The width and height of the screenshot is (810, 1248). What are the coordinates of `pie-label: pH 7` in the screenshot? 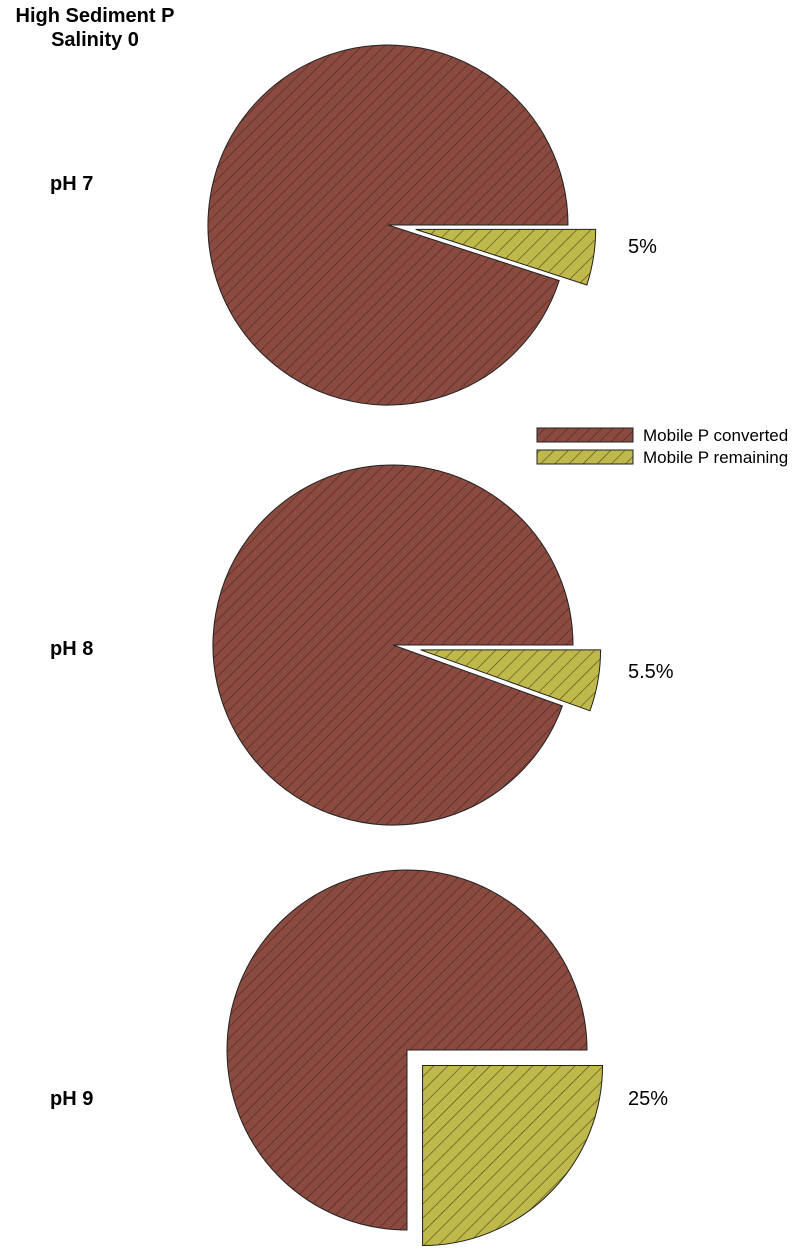 It's located at (71, 184).